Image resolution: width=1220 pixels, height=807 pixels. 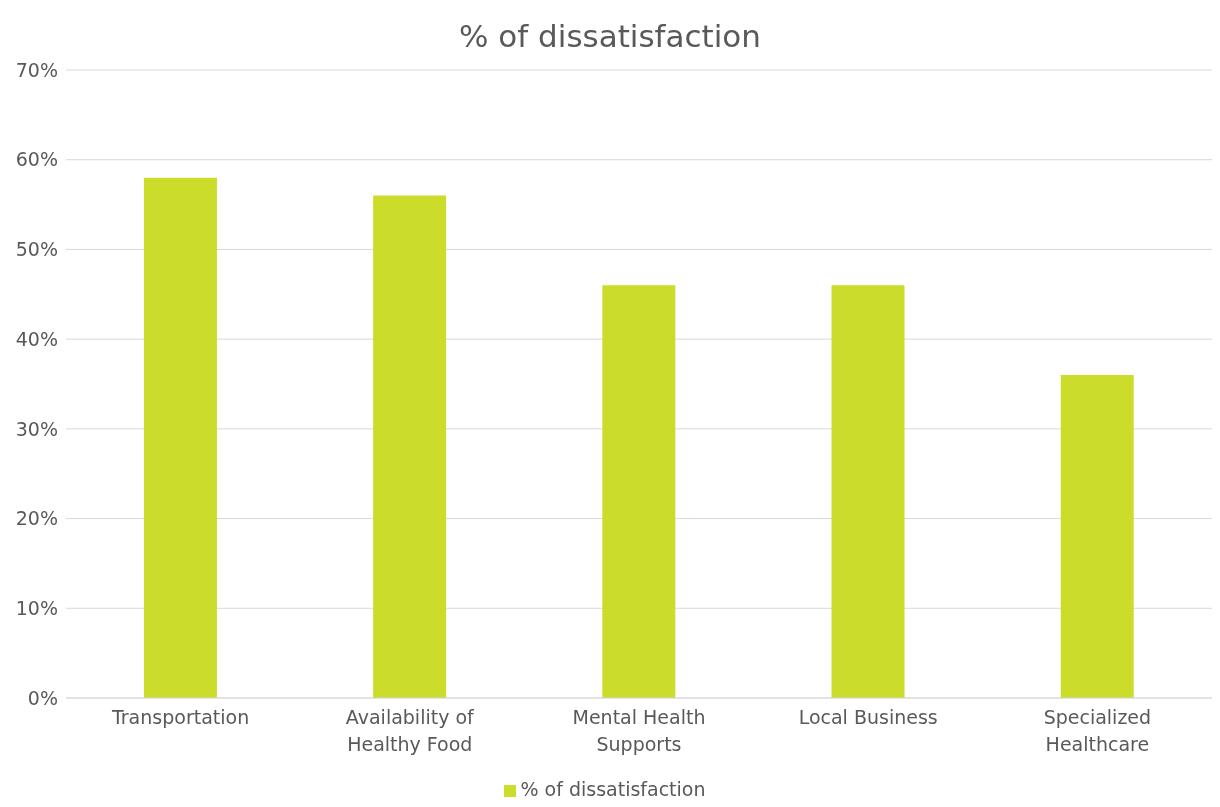 I want to click on y-tick-label: 60%, so click(x=36, y=159).